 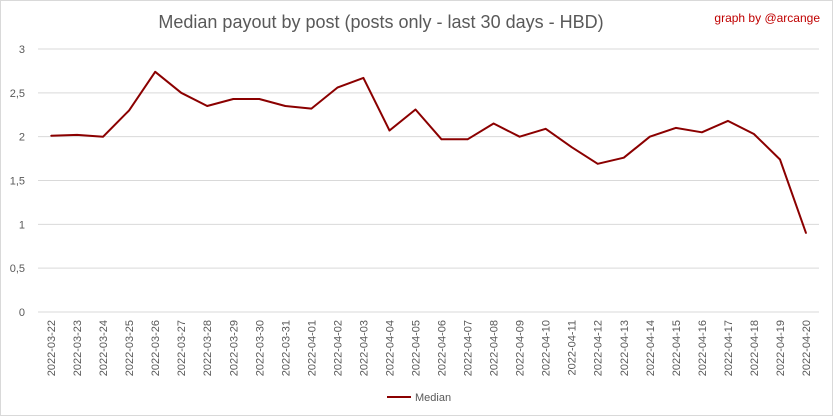 What do you see at coordinates (781, 348) in the screenshot?
I see `x-tick-label: 2022-04-19` at bounding box center [781, 348].